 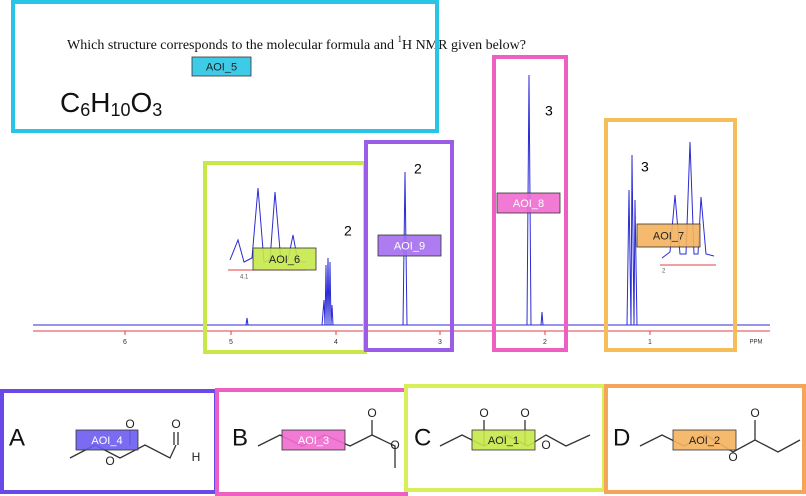 I want to click on inset-label: 4.1, so click(x=244, y=278).